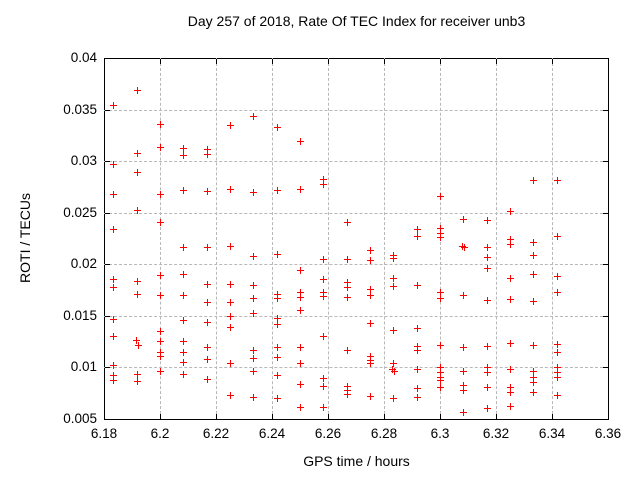 This screenshot has height=480, width=640. Describe the element at coordinates (107, 110) in the screenshot. I see `y-tick-left` at that location.